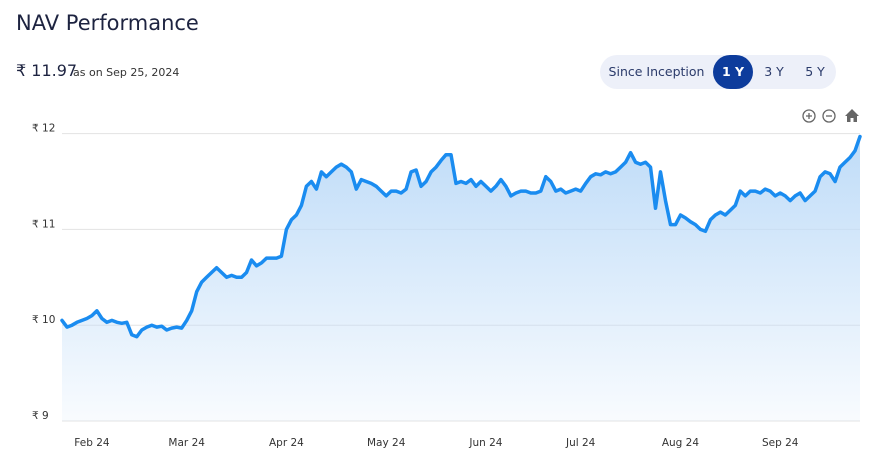 The width and height of the screenshot is (878, 470). Describe the element at coordinates (386, 443) in the screenshot. I see `x-tick-label: May 24` at that location.